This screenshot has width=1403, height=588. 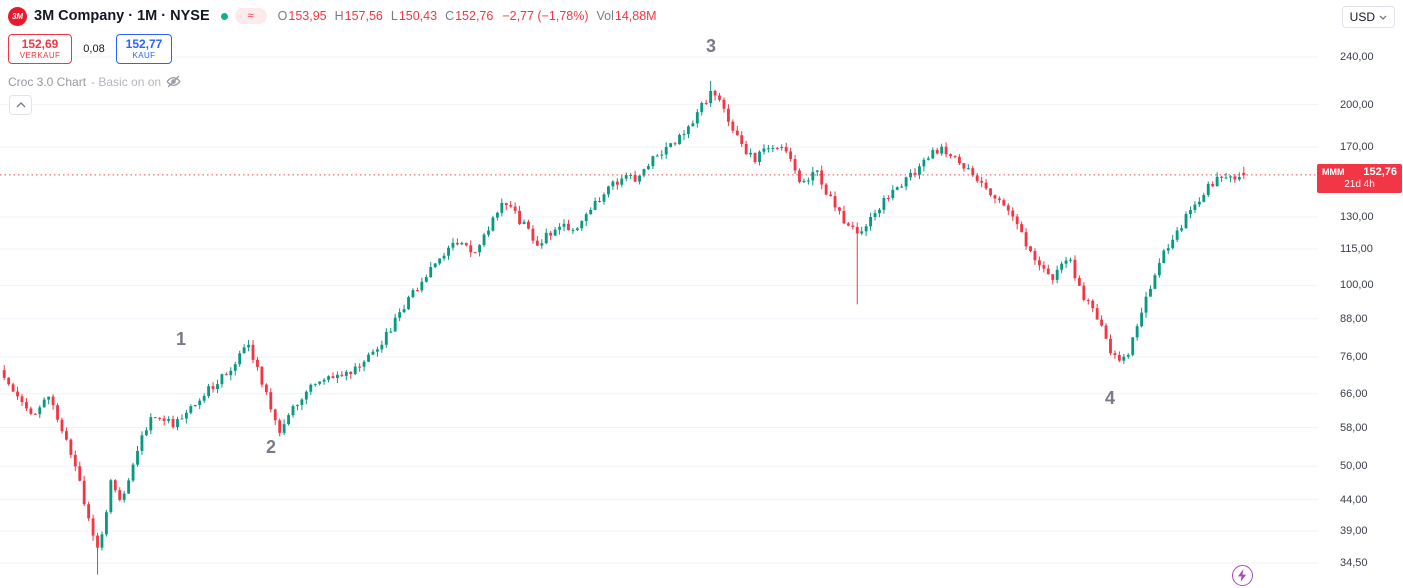 I want to click on price-axis-label: 200,00, so click(x=1357, y=104).